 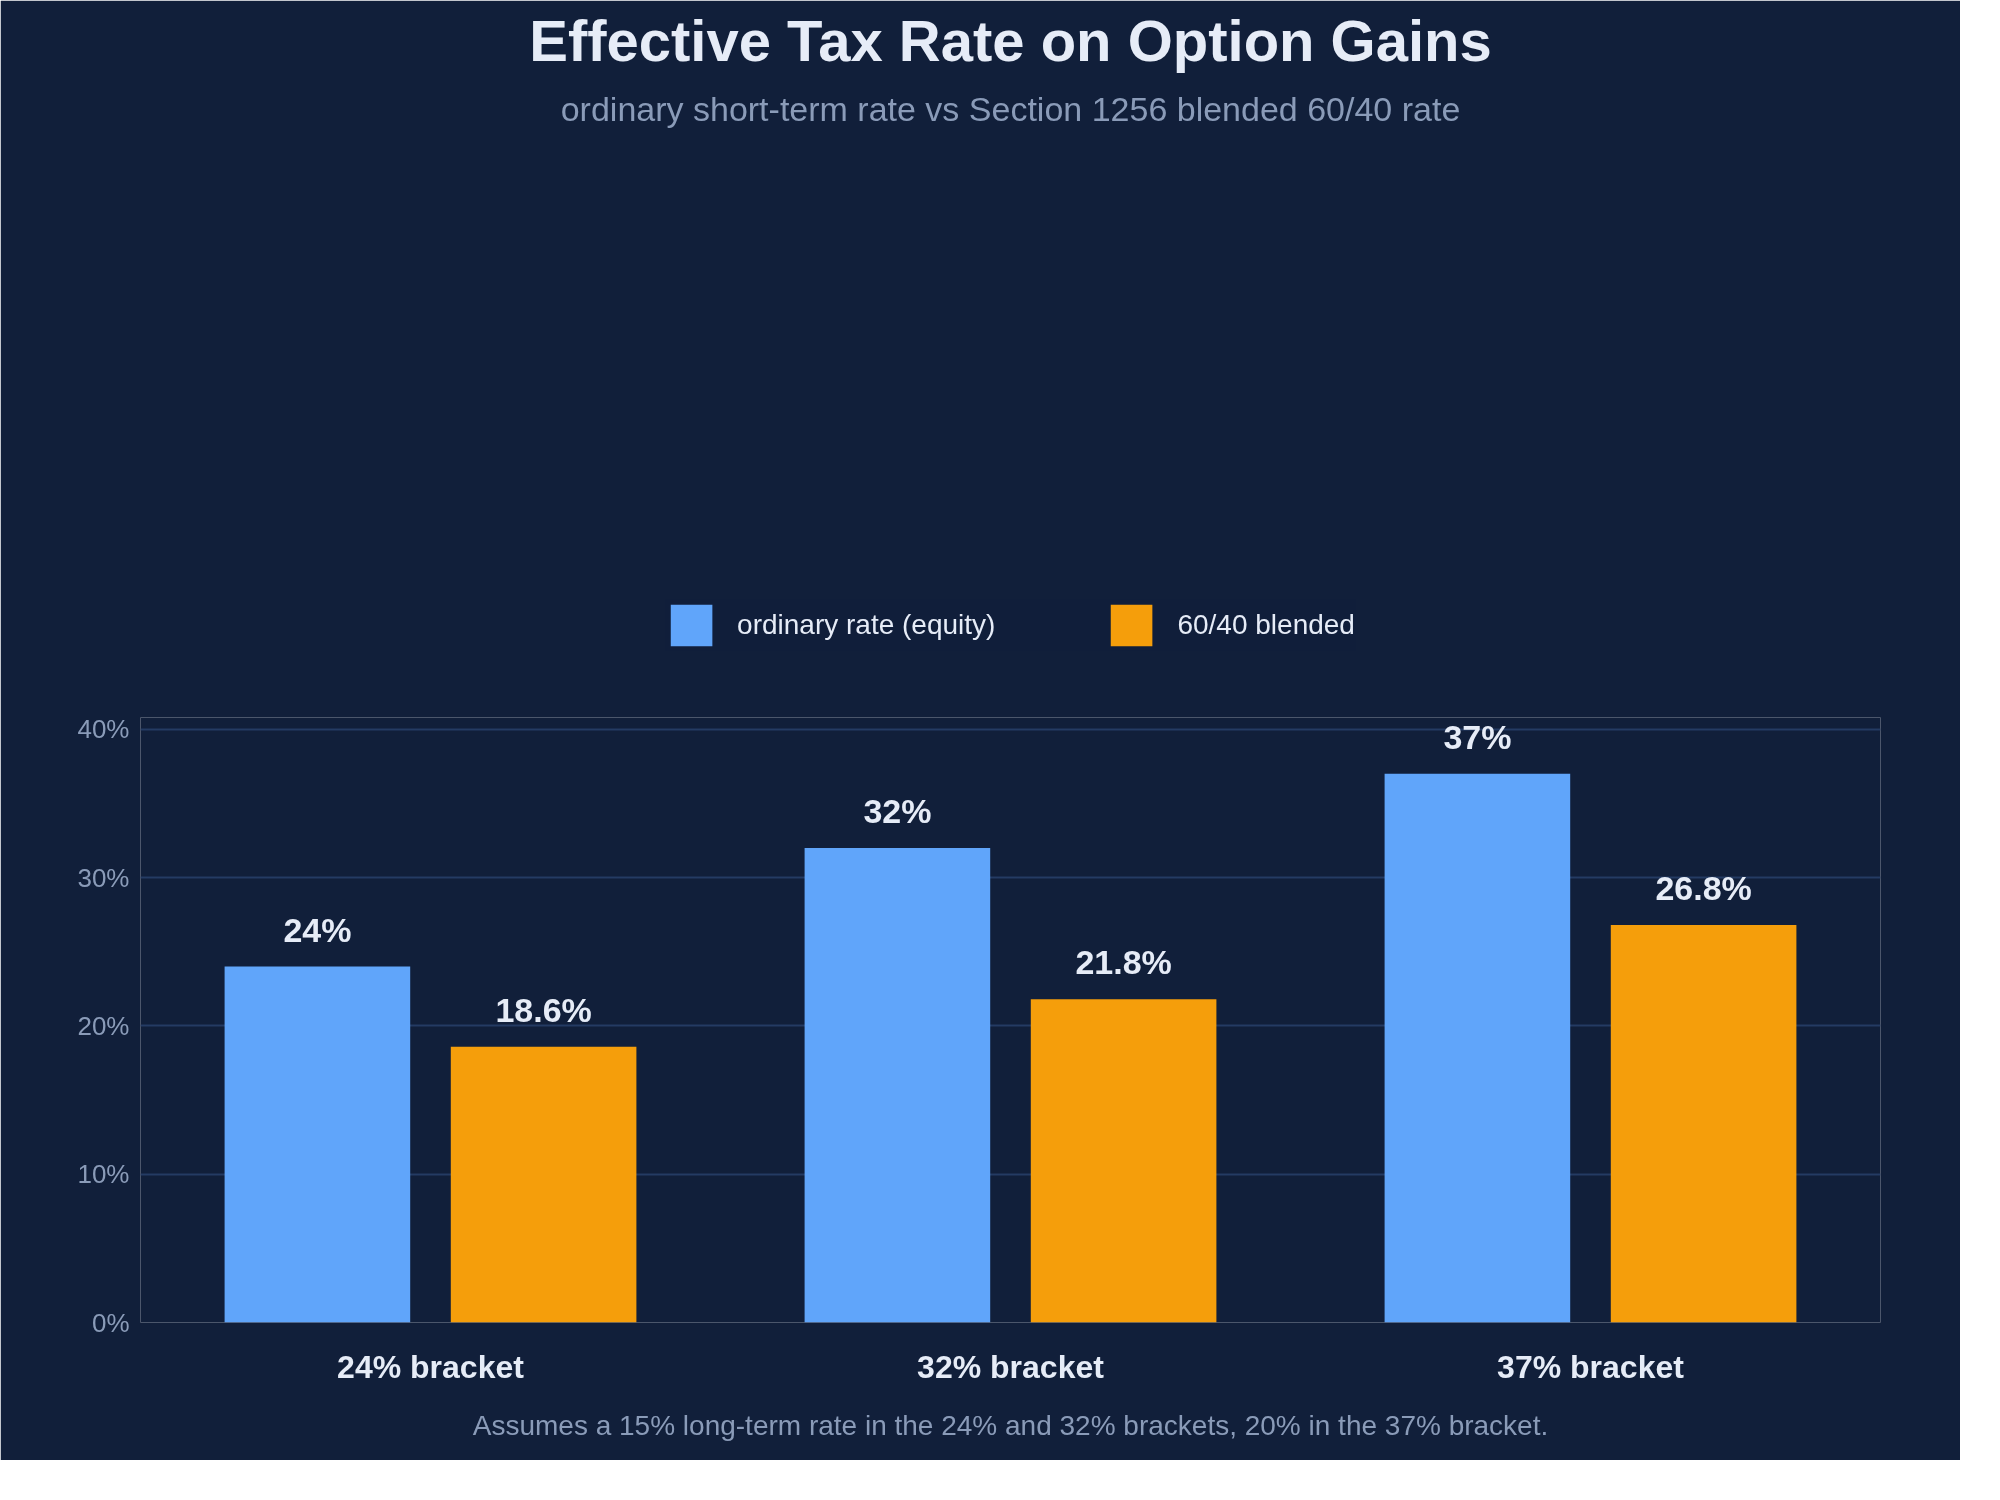 What do you see at coordinates (1123, 962) in the screenshot?
I see `data-label: 21.8%` at bounding box center [1123, 962].